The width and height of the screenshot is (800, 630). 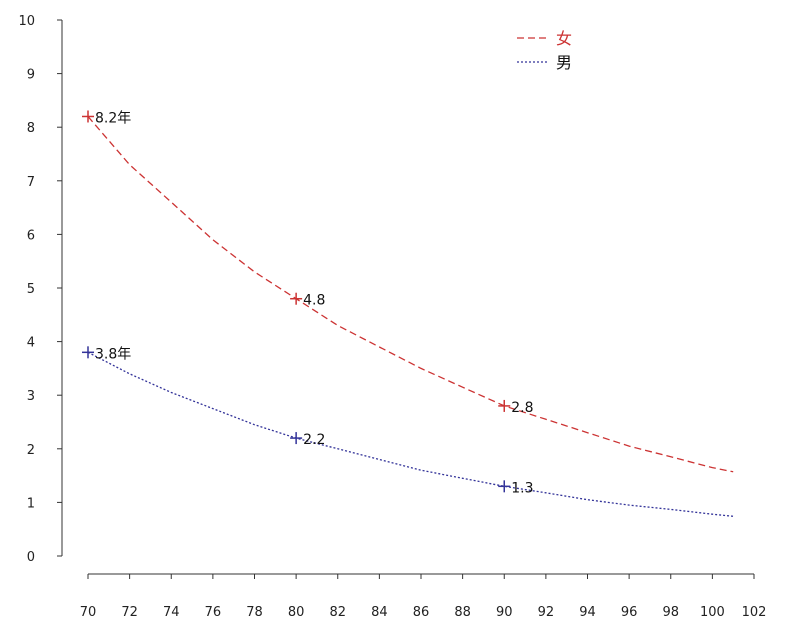 What do you see at coordinates (213, 612) in the screenshot?
I see `x-tick-label: 76` at bounding box center [213, 612].